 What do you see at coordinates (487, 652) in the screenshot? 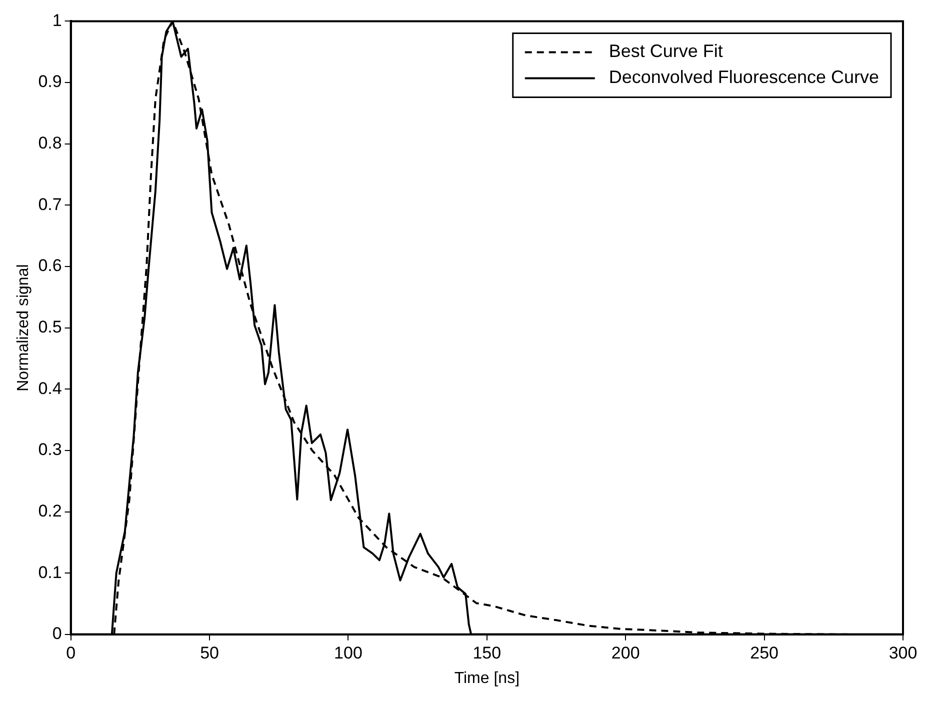
I see `x-tick-label: 150` at bounding box center [487, 652].